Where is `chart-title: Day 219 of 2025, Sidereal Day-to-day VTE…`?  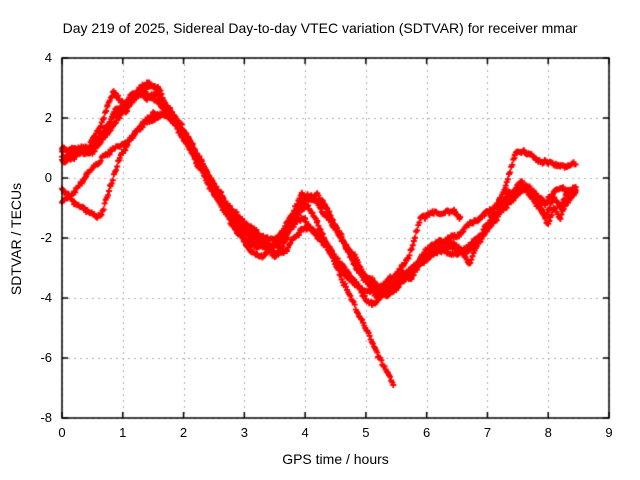
chart-title: Day 219 of 2025, Sidereal Day-to-day VTE… is located at coordinates (320, 28).